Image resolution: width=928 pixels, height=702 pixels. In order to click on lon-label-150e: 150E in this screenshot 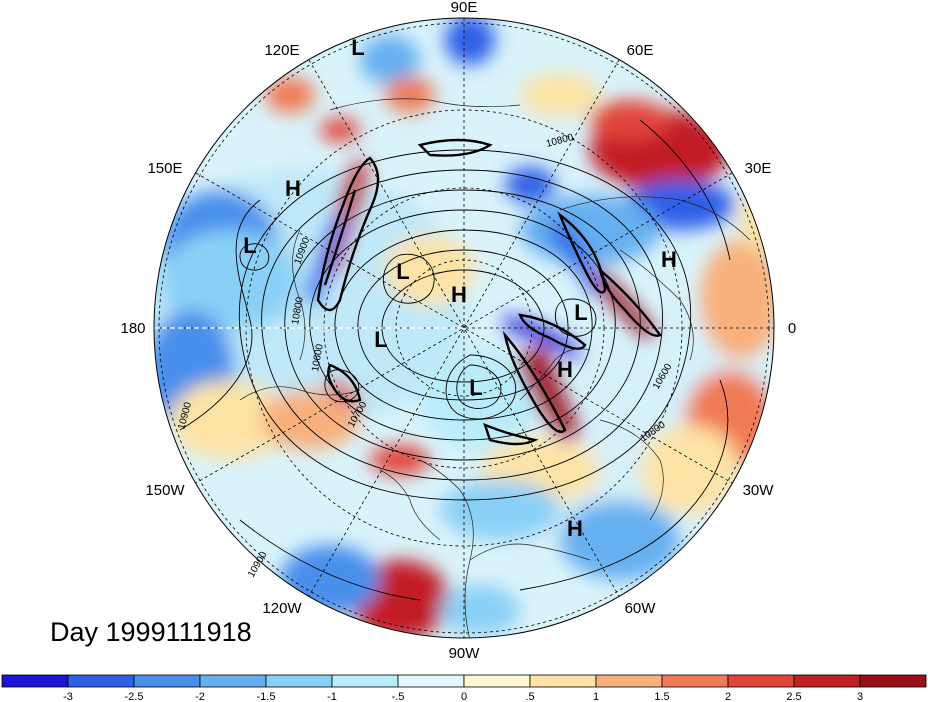, I will do `click(164, 168)`.